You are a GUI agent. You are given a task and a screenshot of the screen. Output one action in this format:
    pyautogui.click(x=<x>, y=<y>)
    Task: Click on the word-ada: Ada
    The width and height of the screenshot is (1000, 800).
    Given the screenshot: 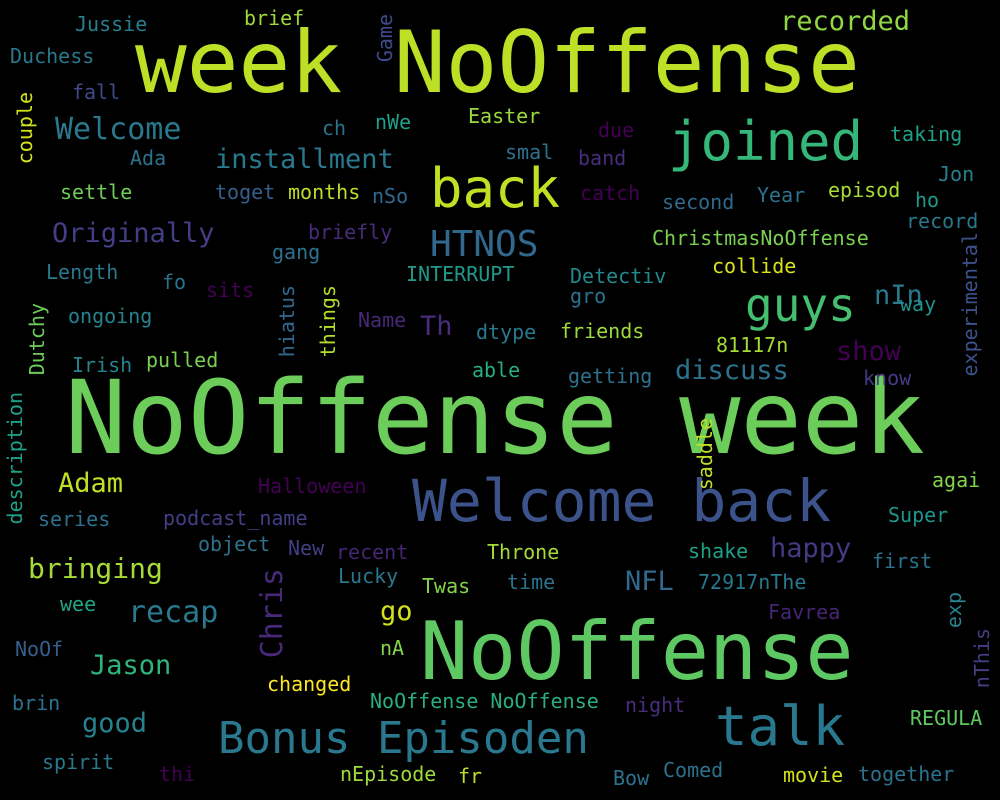 What is the action you would take?
    pyautogui.click(x=148, y=158)
    